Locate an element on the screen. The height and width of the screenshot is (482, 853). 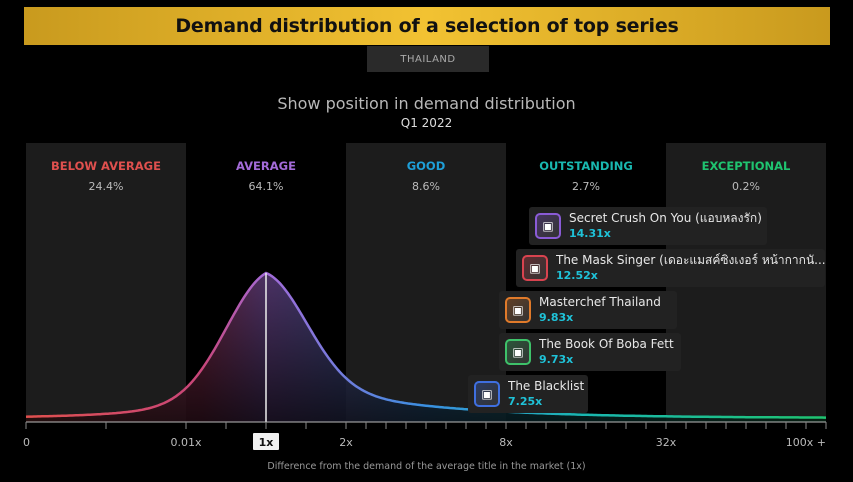
band-share: 64.1% is located at coordinates (266, 186).